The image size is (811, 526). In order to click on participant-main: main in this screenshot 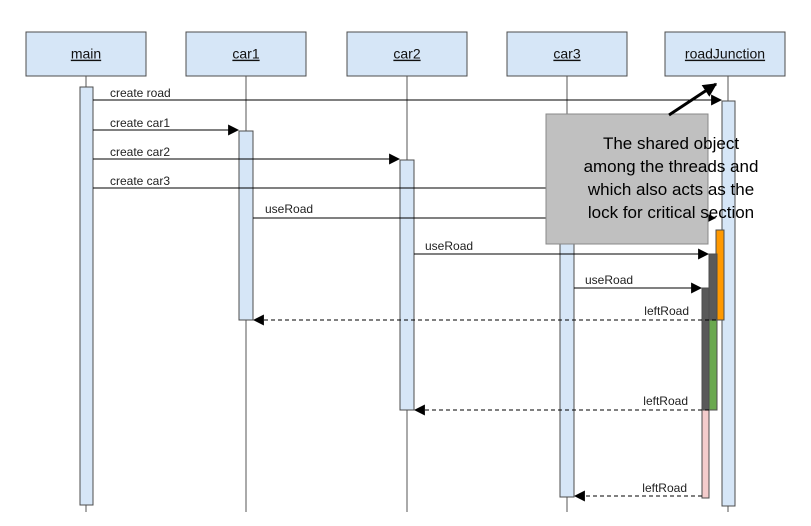, I will do `click(86, 54)`.